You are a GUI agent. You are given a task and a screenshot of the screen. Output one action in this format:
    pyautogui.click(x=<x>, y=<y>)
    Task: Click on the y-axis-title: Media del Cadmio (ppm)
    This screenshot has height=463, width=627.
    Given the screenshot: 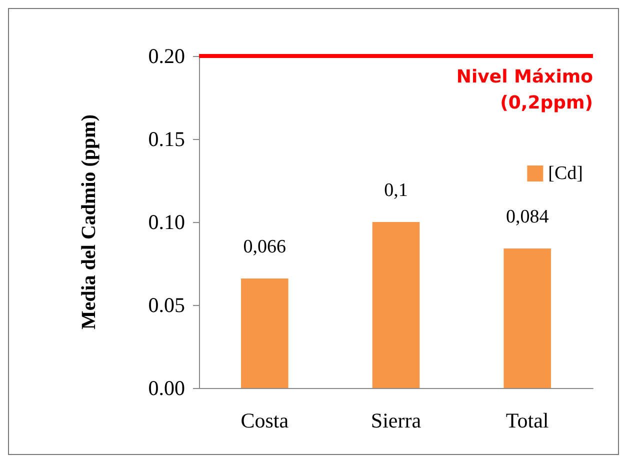 What is the action you would take?
    pyautogui.click(x=89, y=222)
    